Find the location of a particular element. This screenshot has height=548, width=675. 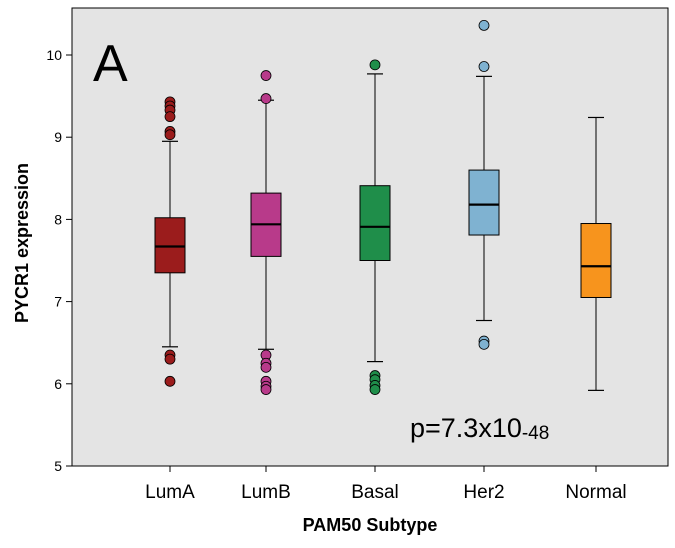

y-tick-label: 7 is located at coordinates (58, 302).